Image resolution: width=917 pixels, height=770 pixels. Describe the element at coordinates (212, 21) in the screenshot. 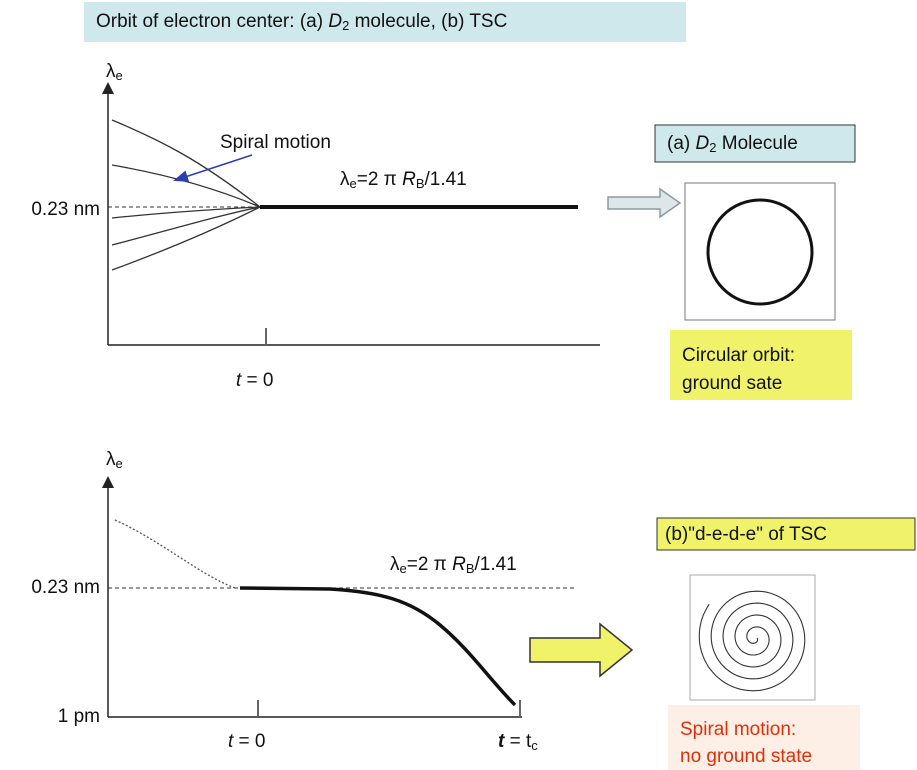

I see `text: Orbit of electron center: (a)` at that location.